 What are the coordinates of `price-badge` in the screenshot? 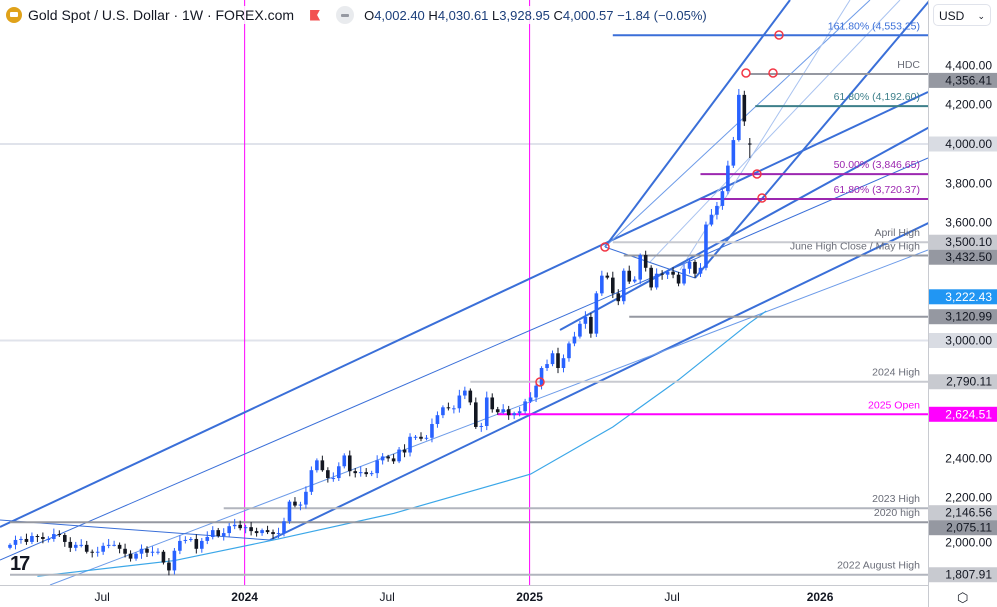 It's located at (963, 513).